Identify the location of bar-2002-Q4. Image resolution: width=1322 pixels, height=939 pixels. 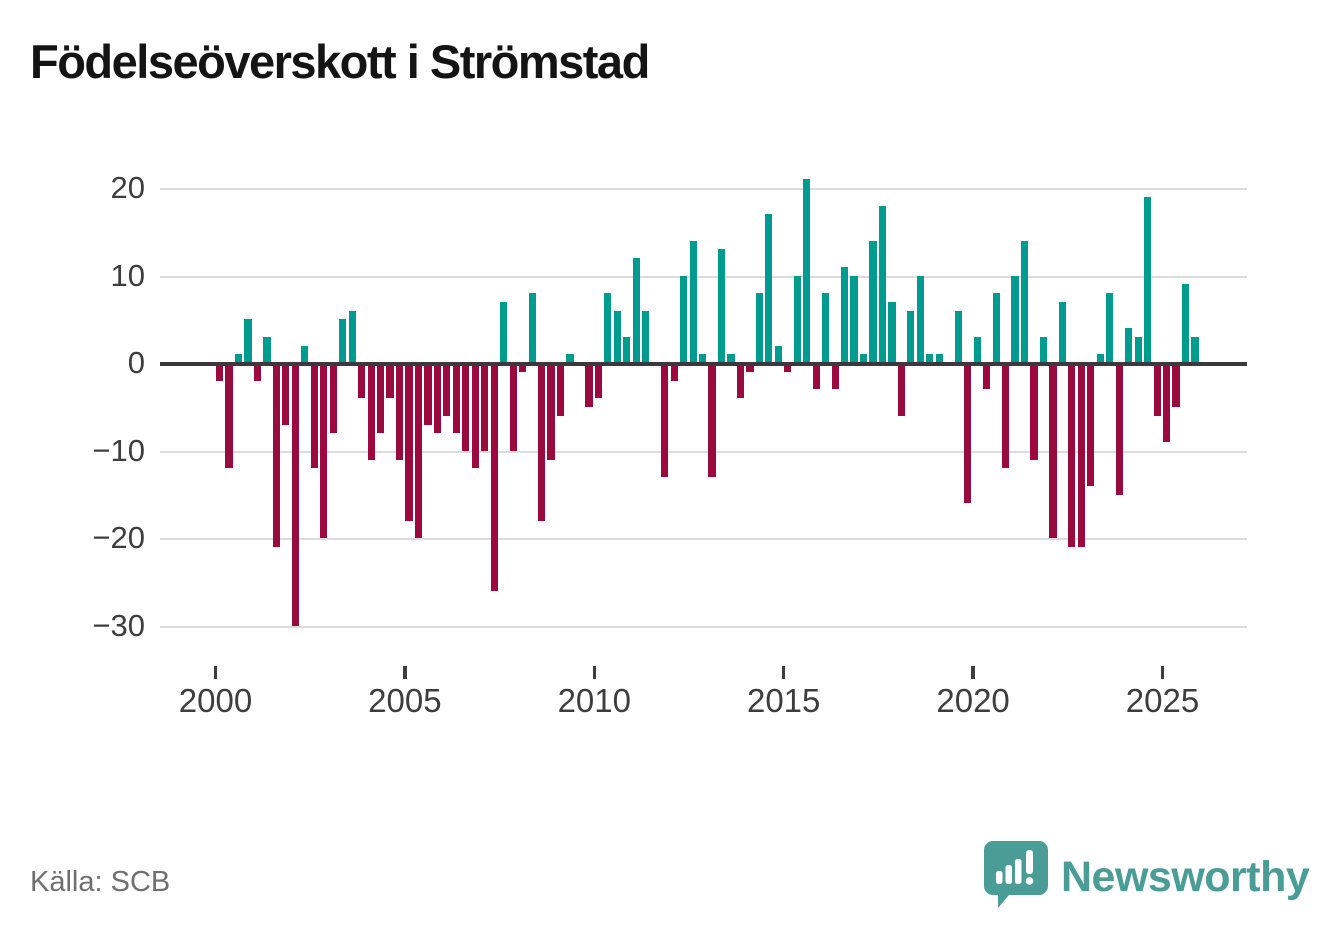
(324, 451).